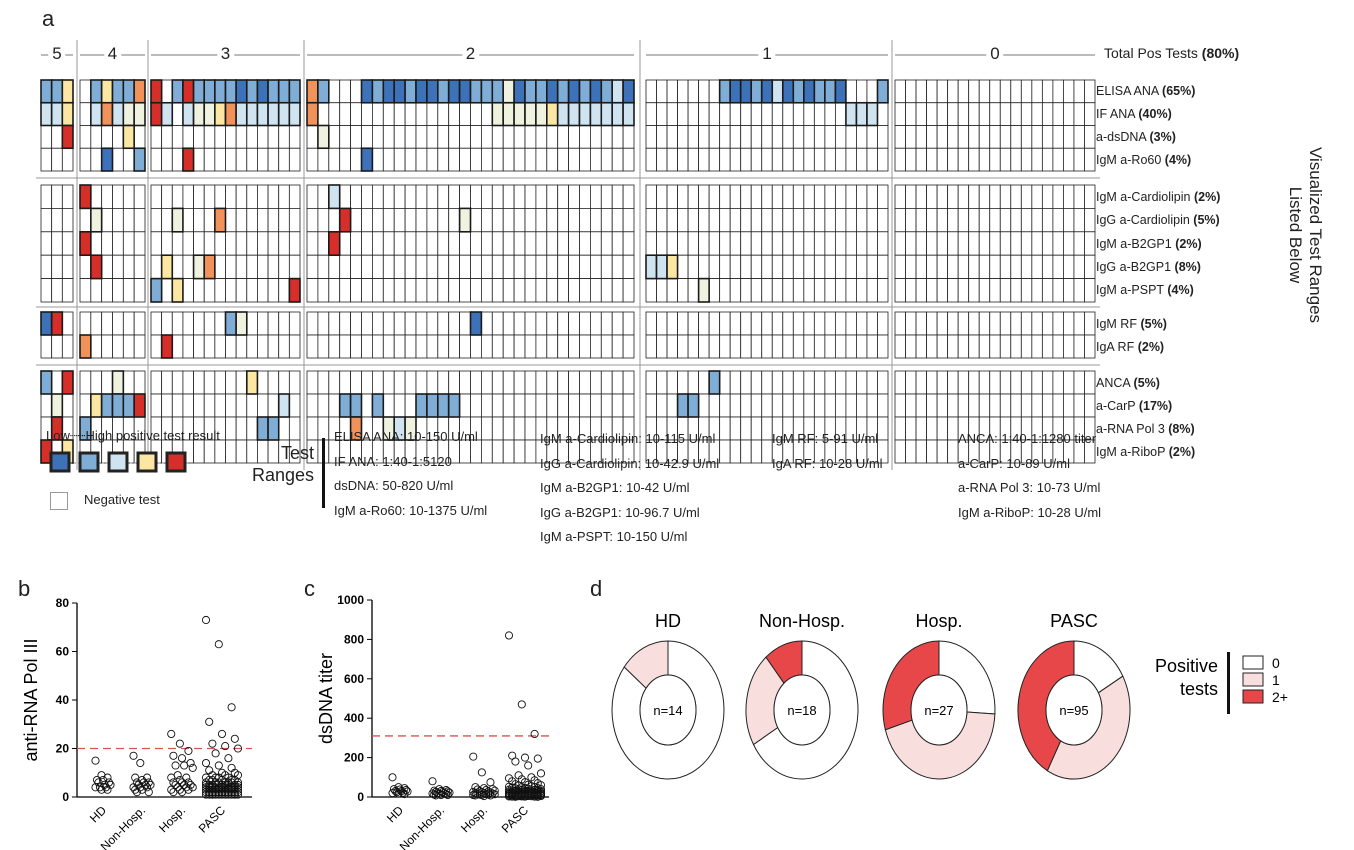  I want to click on row-label-name: ANCA, so click(1113, 382).